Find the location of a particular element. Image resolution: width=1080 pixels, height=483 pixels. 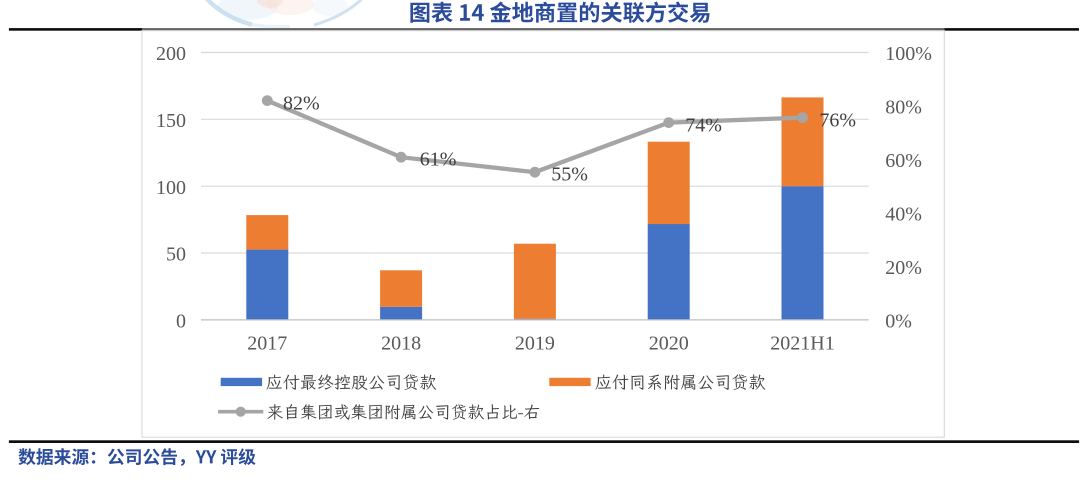

svg-text: 55% is located at coordinates (569, 175).